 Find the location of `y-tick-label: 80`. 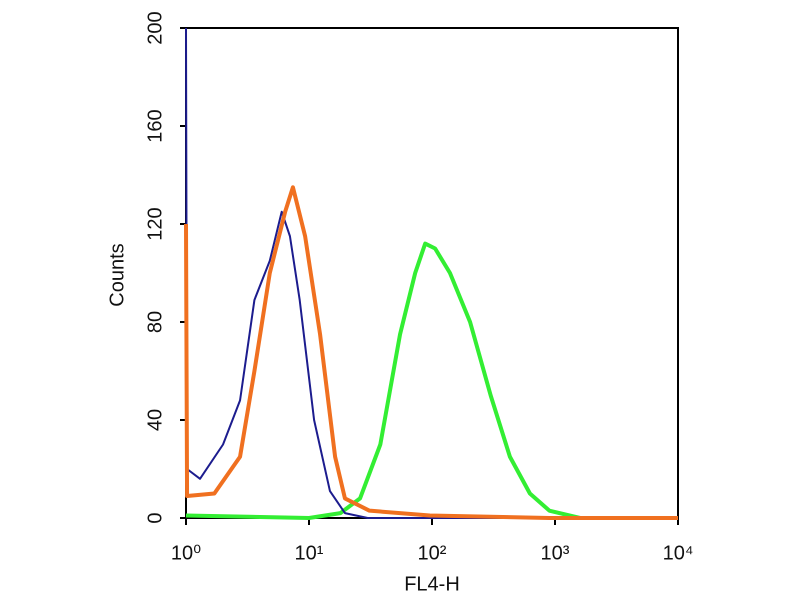

y-tick-label: 80 is located at coordinates (155, 322).